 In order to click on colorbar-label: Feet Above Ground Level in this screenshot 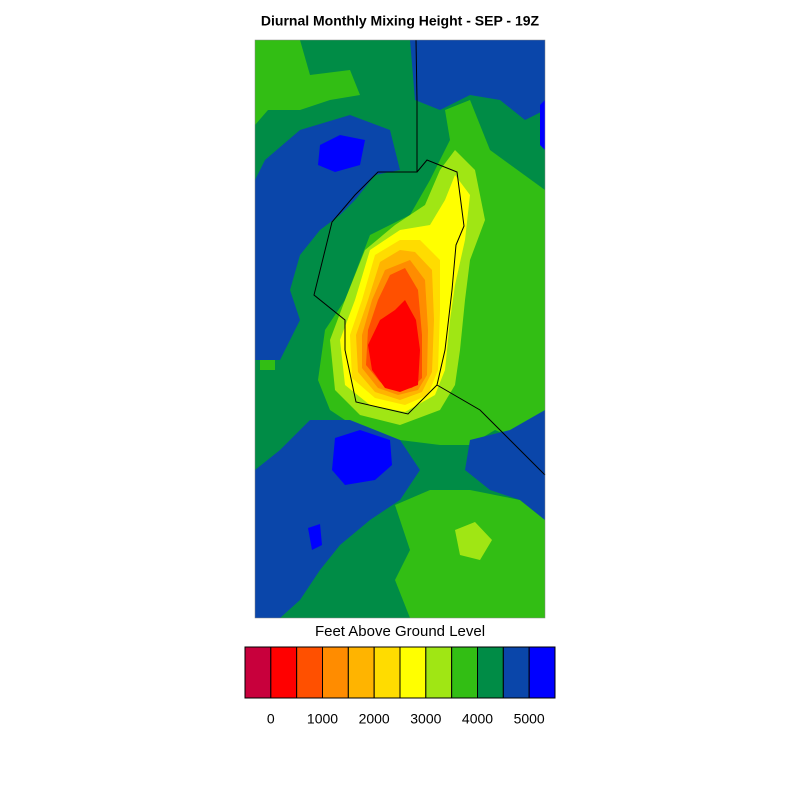, I will do `click(400, 631)`.